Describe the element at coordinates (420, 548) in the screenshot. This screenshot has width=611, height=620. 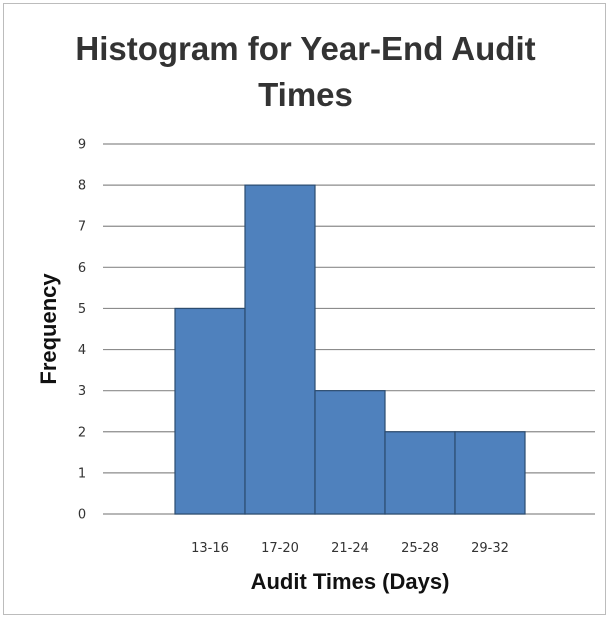
I see `x-tick-label: 25-28` at that location.